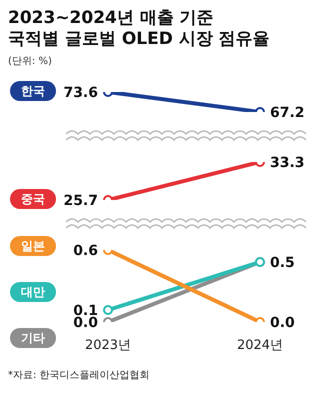  I want to click on data-label: 25.7, so click(80, 201).